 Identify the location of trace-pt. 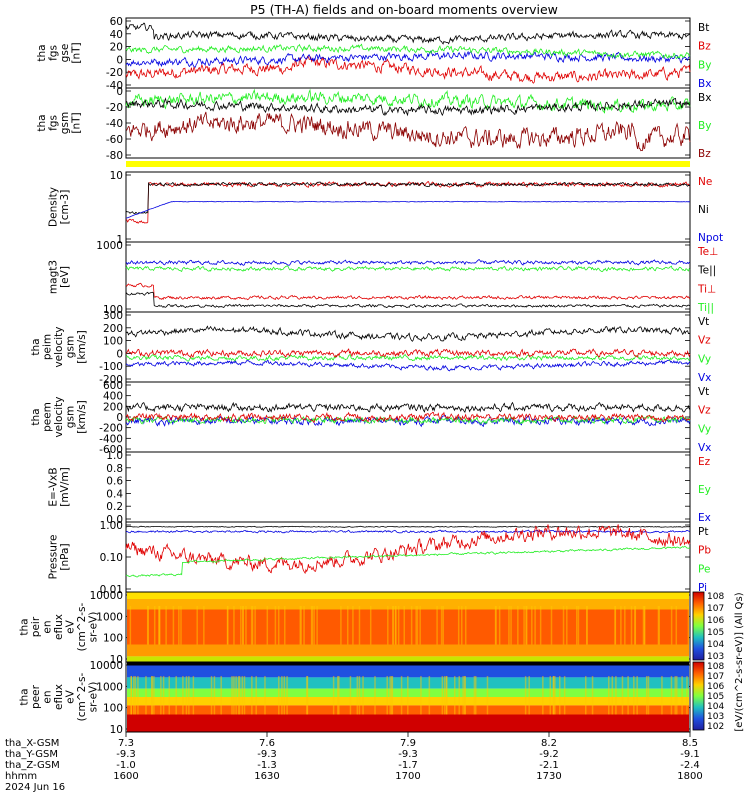
(408, 526).